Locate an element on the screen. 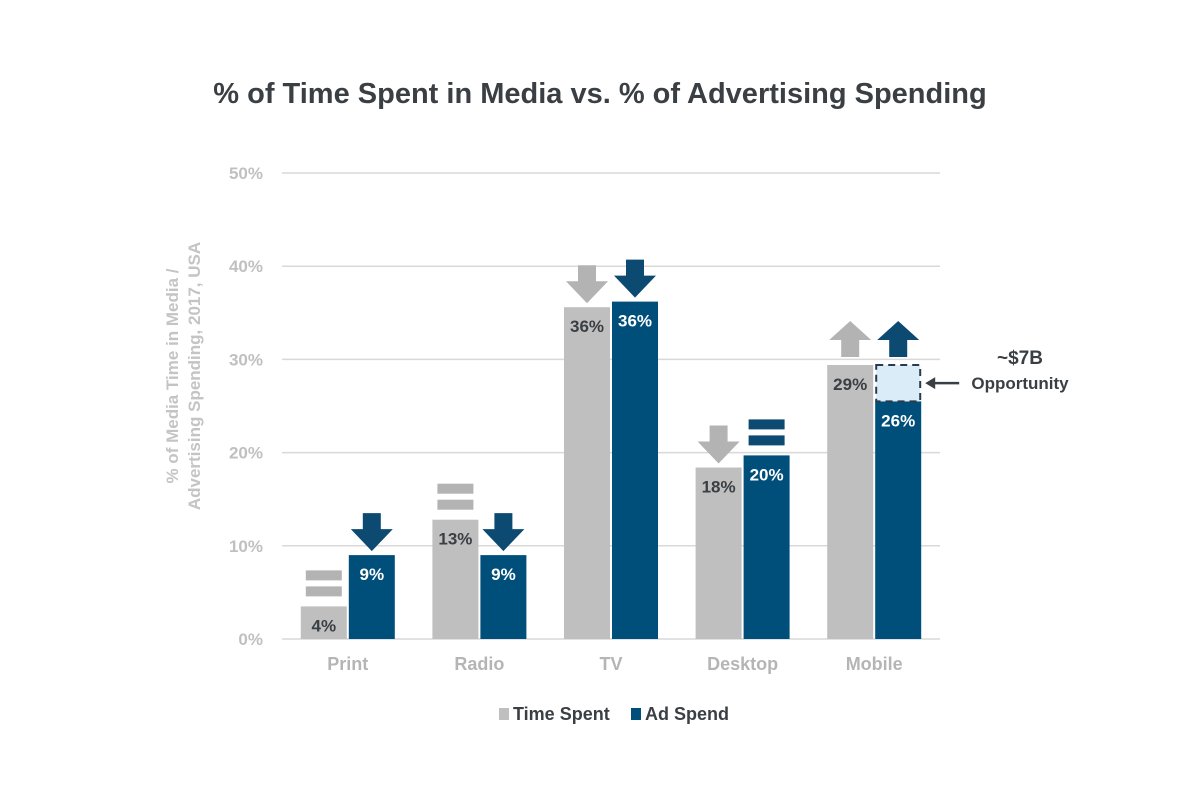  legend-swatch-time-spent is located at coordinates (504, 714).